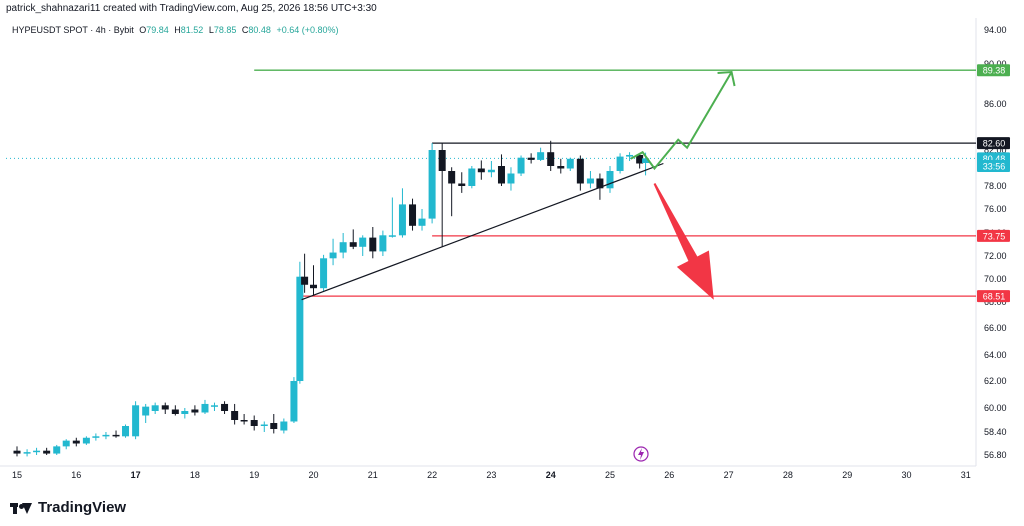 The height and width of the screenshot is (526, 1024). I want to click on low-label: L, so click(211, 30).